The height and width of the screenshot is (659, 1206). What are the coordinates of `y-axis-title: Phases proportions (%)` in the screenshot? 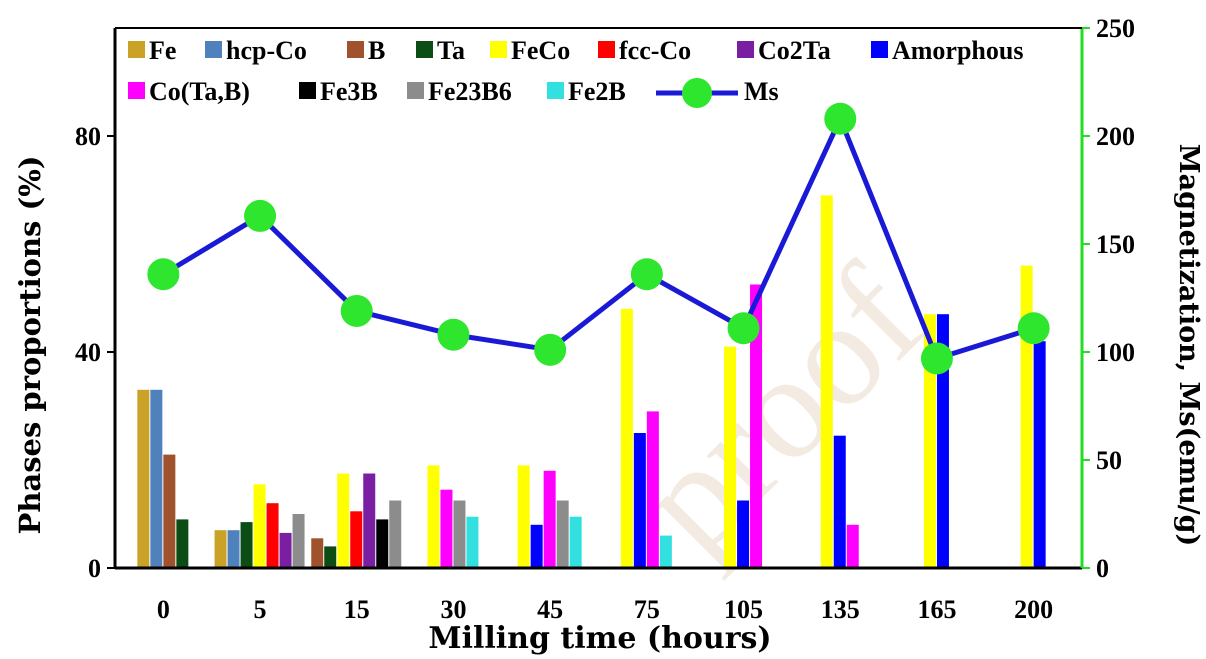 It's located at (30, 345).